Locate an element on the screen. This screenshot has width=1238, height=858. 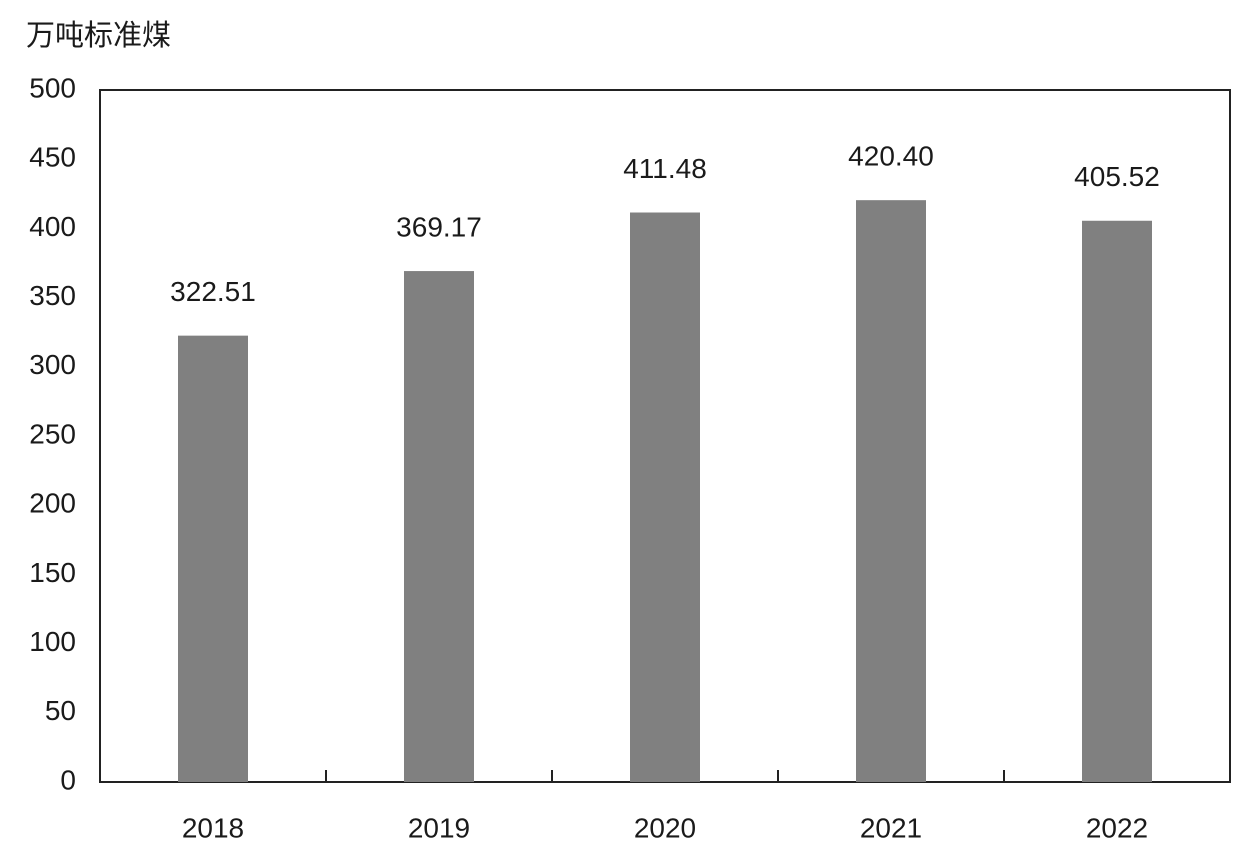
y-tick-label: 450 is located at coordinates (52, 157).